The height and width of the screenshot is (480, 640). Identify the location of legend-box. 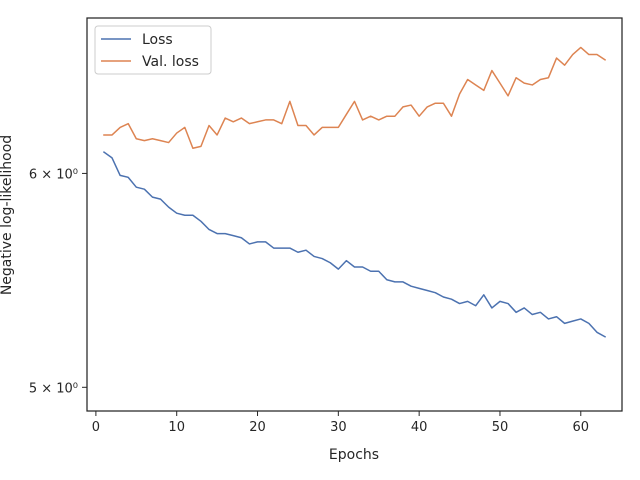
(153, 50).